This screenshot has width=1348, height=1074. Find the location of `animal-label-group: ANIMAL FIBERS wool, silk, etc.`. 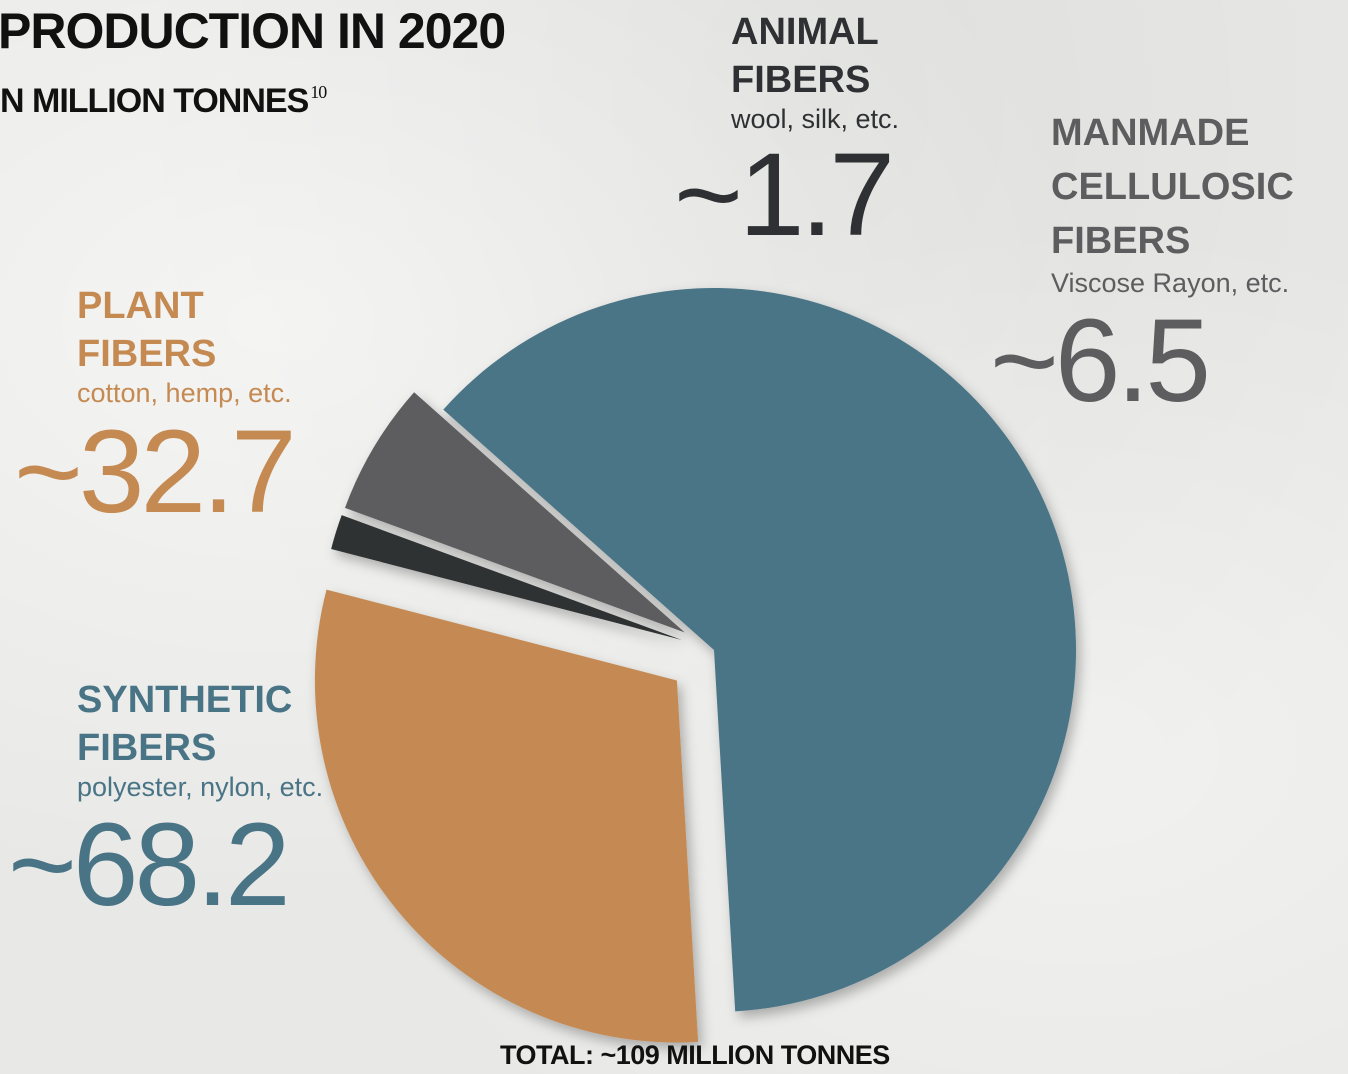

animal-label-group: ANIMAL FIBERS wool, silk, etc. is located at coordinates (815, 71).